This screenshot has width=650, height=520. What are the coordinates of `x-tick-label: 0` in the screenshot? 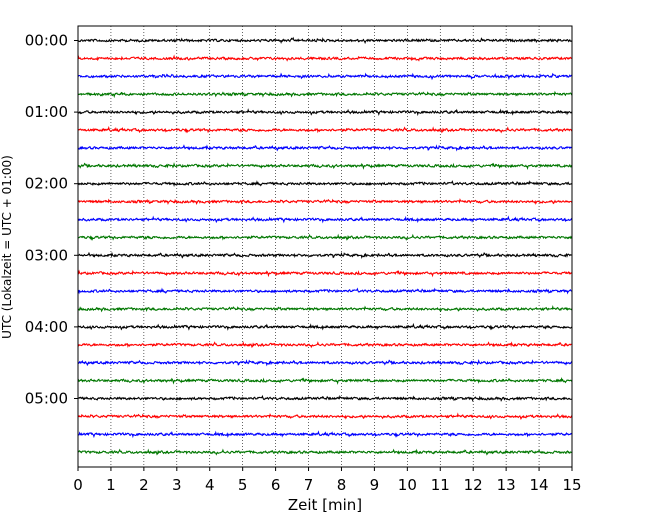 It's located at (78, 485).